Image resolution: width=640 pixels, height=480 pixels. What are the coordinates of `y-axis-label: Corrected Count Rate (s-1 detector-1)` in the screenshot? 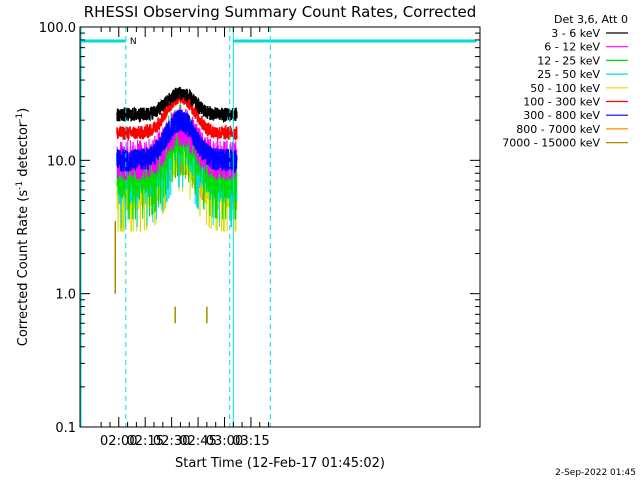 It's located at (23, 227).